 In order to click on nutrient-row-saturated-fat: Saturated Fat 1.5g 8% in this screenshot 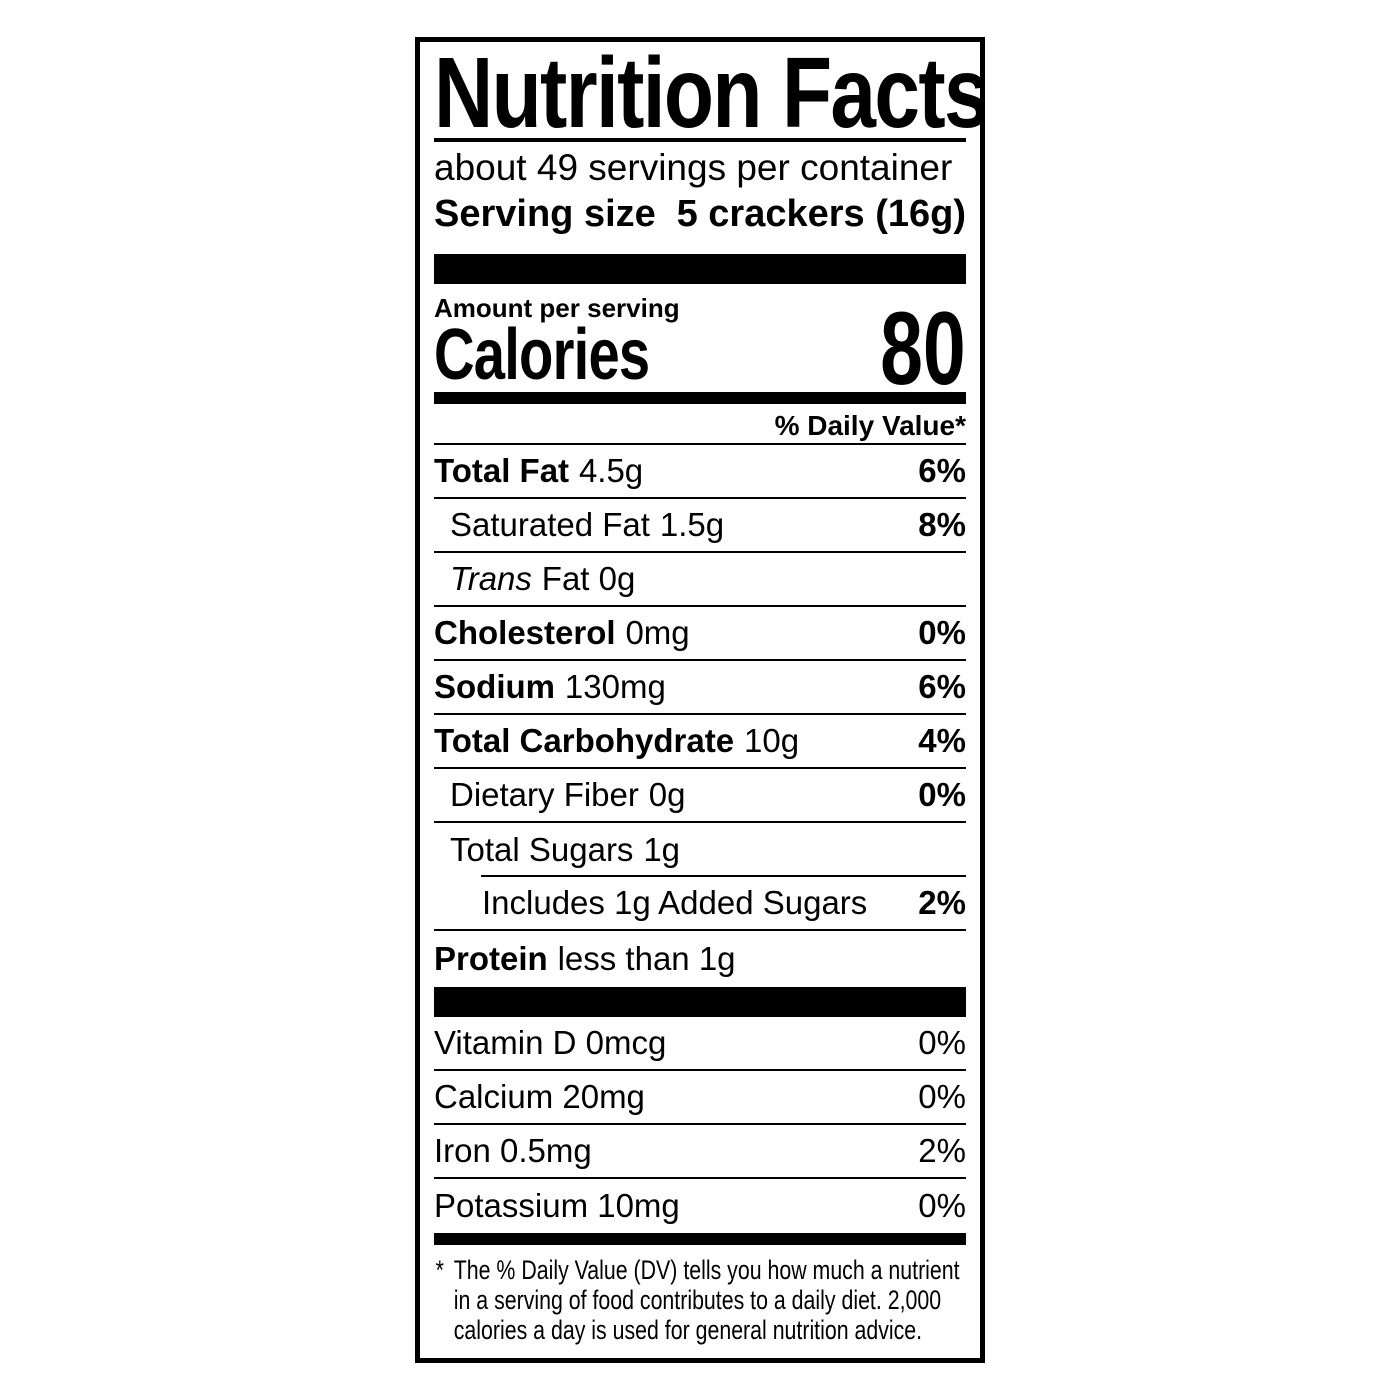, I will do `click(700, 526)`.